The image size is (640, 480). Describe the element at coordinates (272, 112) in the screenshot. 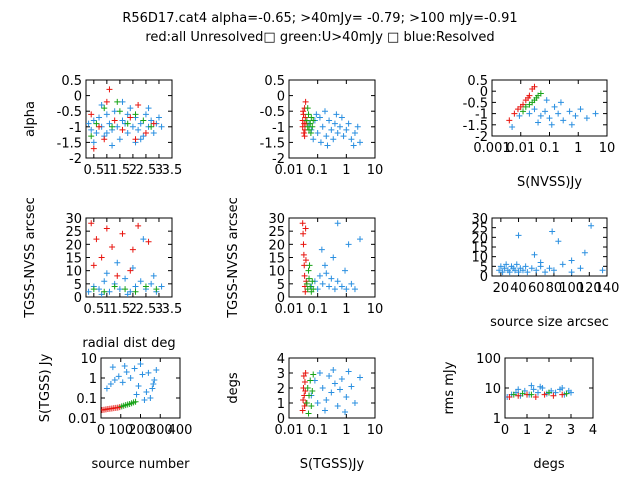

I see `y-tick-label: -0.5` at that location.